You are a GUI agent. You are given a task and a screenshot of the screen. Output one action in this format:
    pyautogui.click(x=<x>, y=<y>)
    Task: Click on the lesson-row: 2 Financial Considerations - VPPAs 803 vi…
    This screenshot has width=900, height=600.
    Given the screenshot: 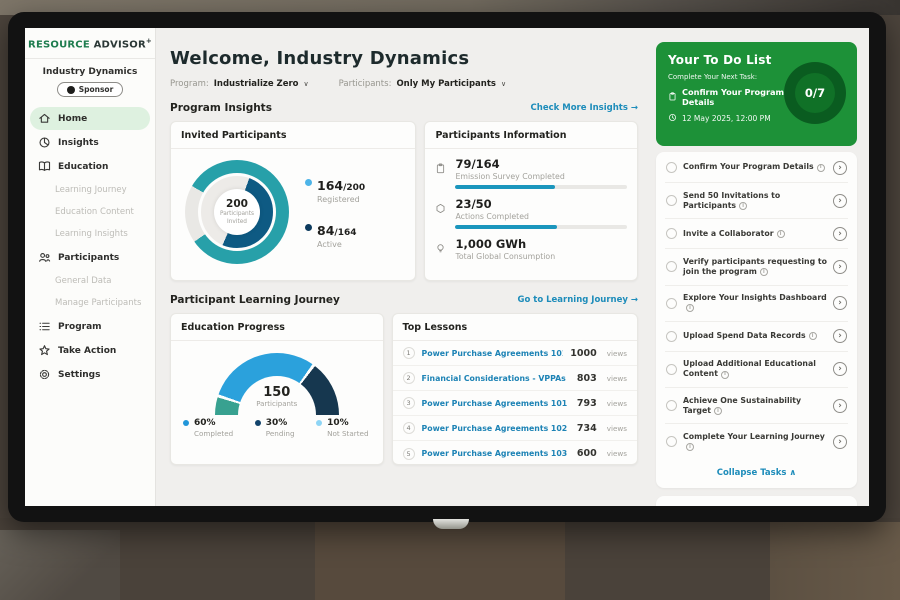 What is the action you would take?
    pyautogui.click(x=514, y=378)
    